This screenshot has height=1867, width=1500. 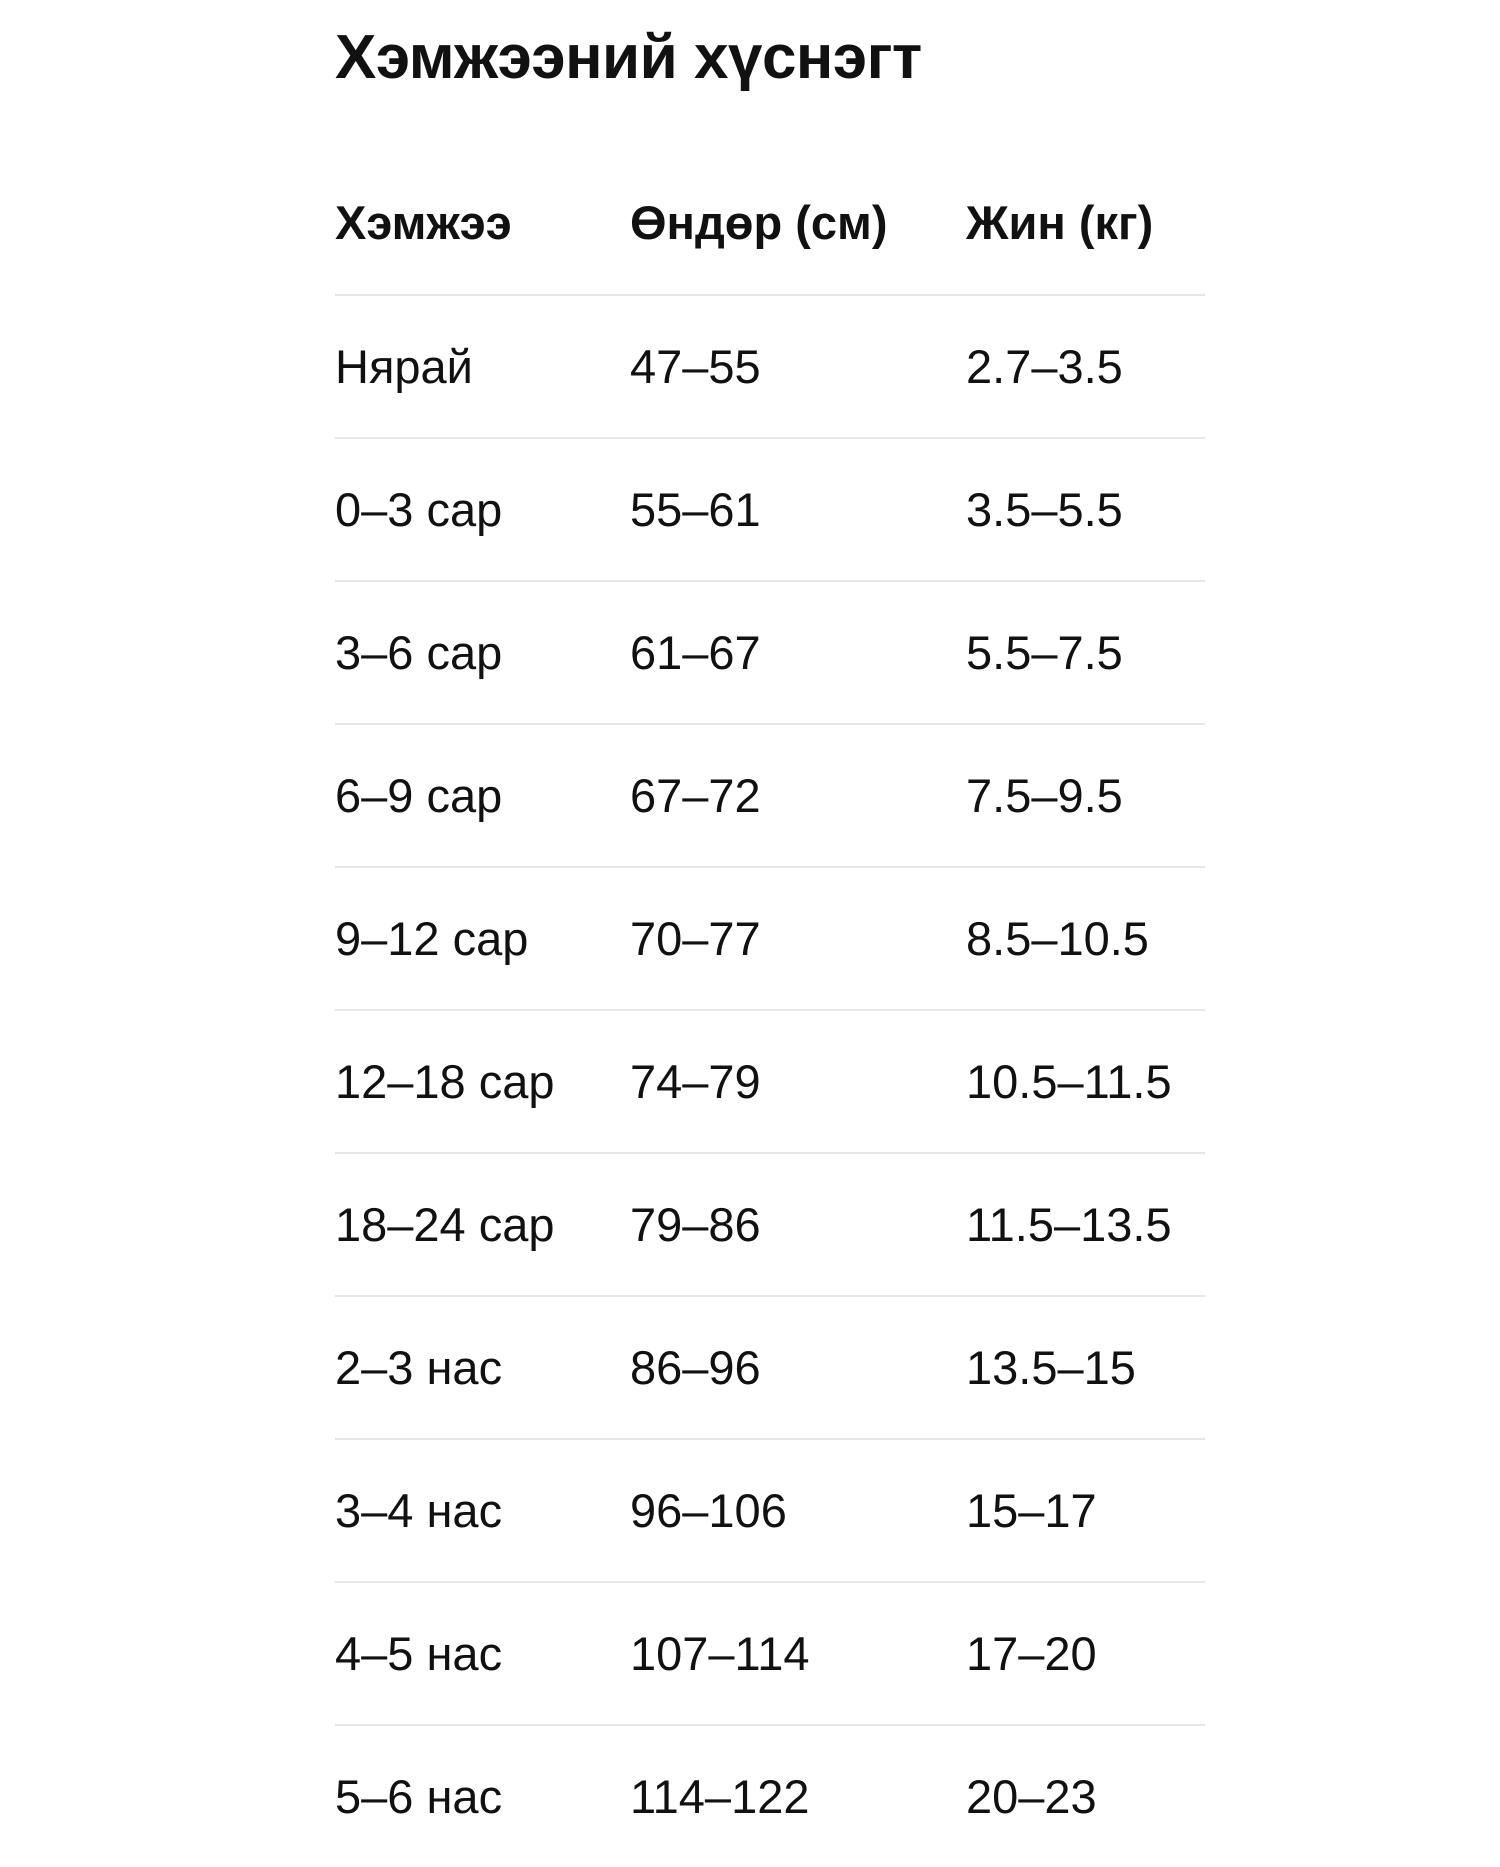 What do you see at coordinates (1060, 222) in the screenshot?
I see `header-weight: Жин (кг)` at bounding box center [1060, 222].